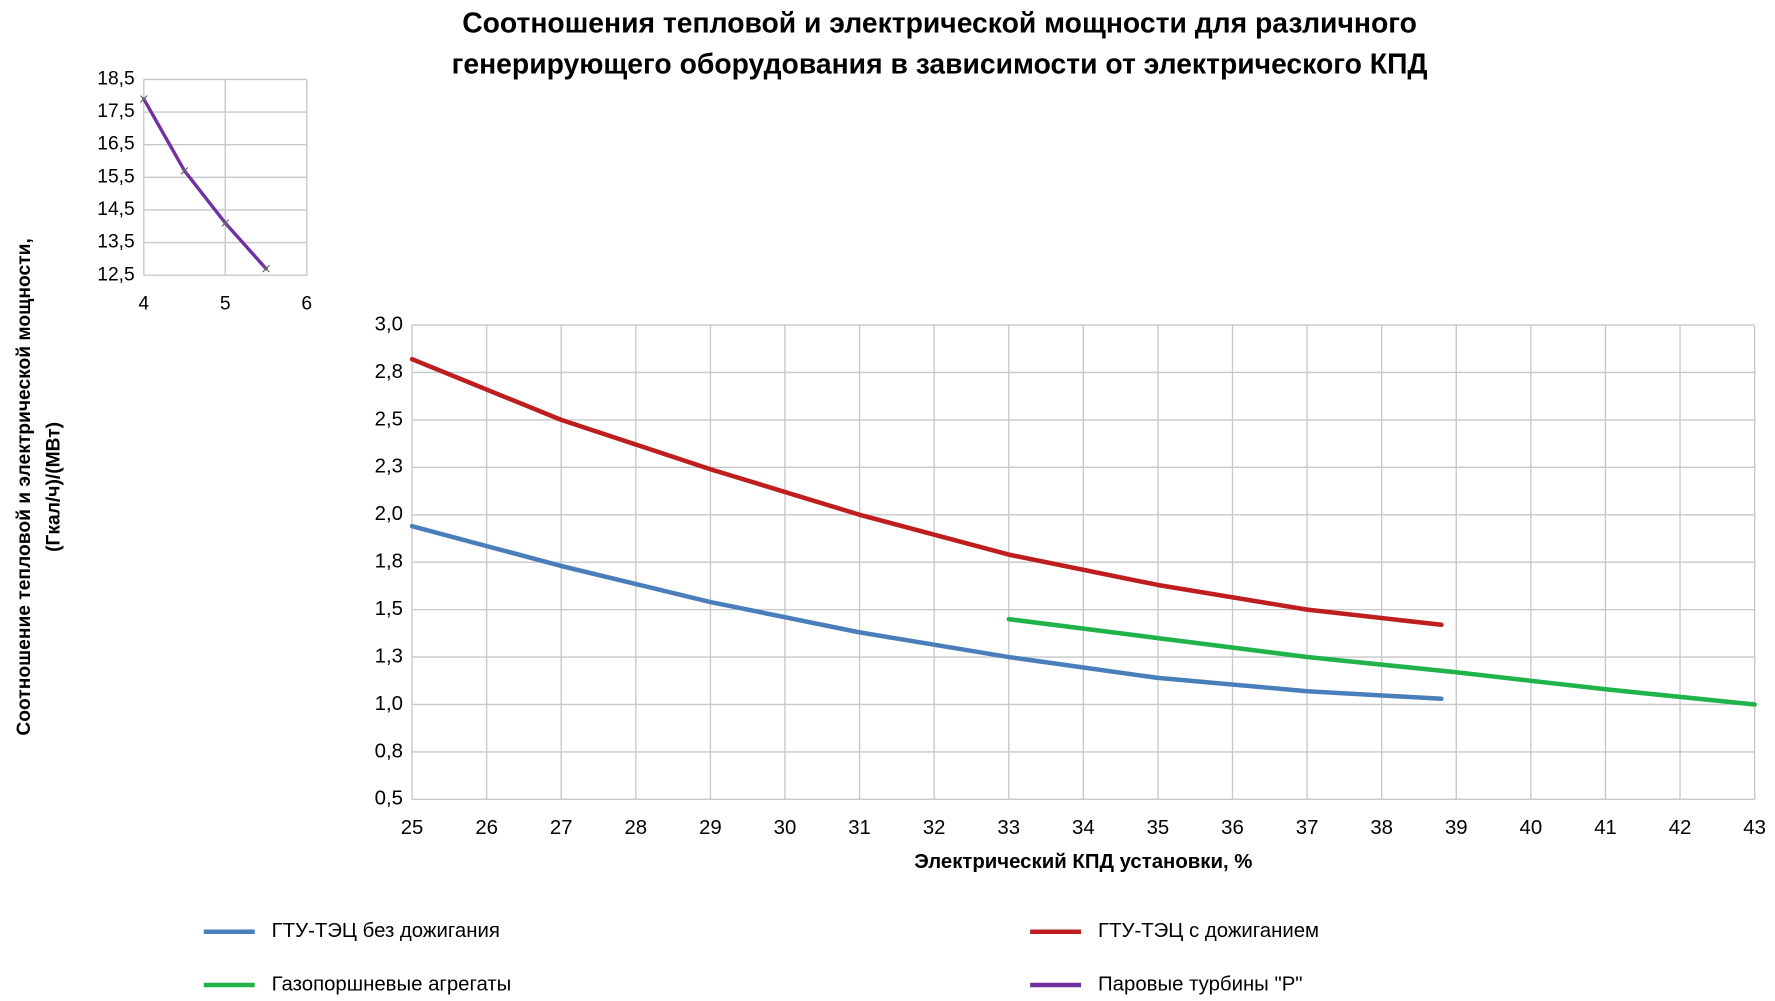 Image resolution: width=1775 pixels, height=1001 pixels. I want to click on x-tick-label: 42, so click(1680, 828).